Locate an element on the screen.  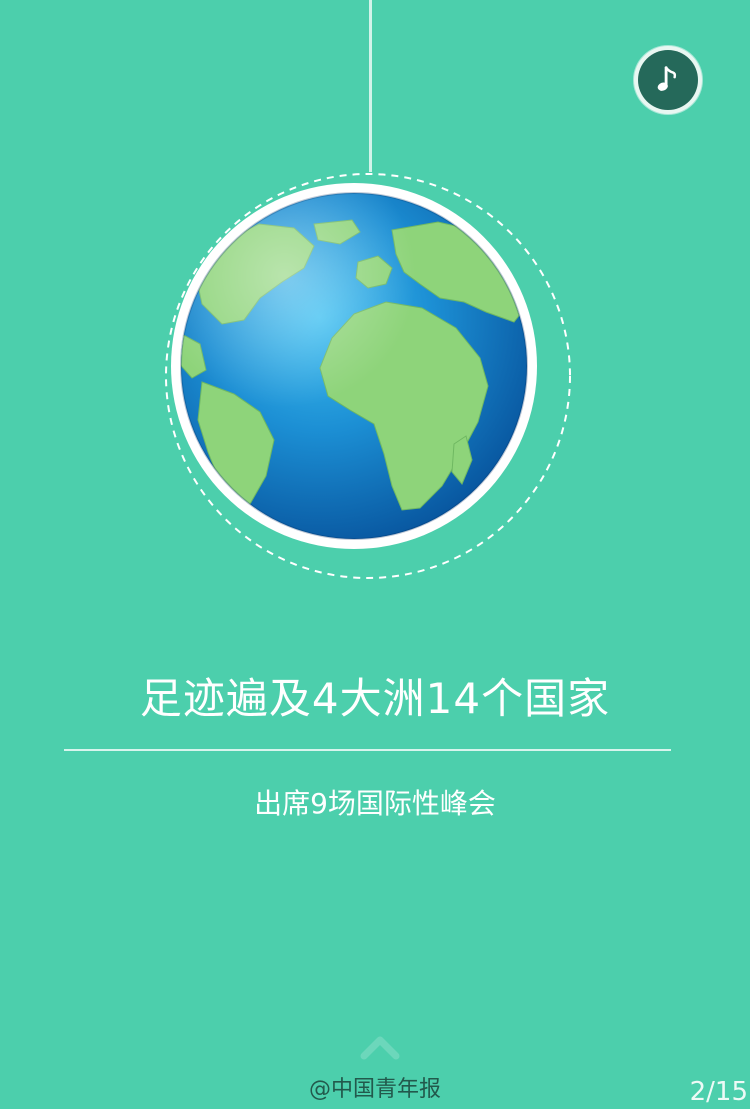
music-button-inner is located at coordinates (668, 80).